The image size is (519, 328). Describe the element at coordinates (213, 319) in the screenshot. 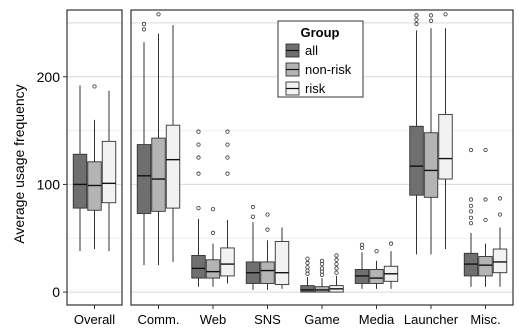

I see `x-tick-label: Web` at that location.